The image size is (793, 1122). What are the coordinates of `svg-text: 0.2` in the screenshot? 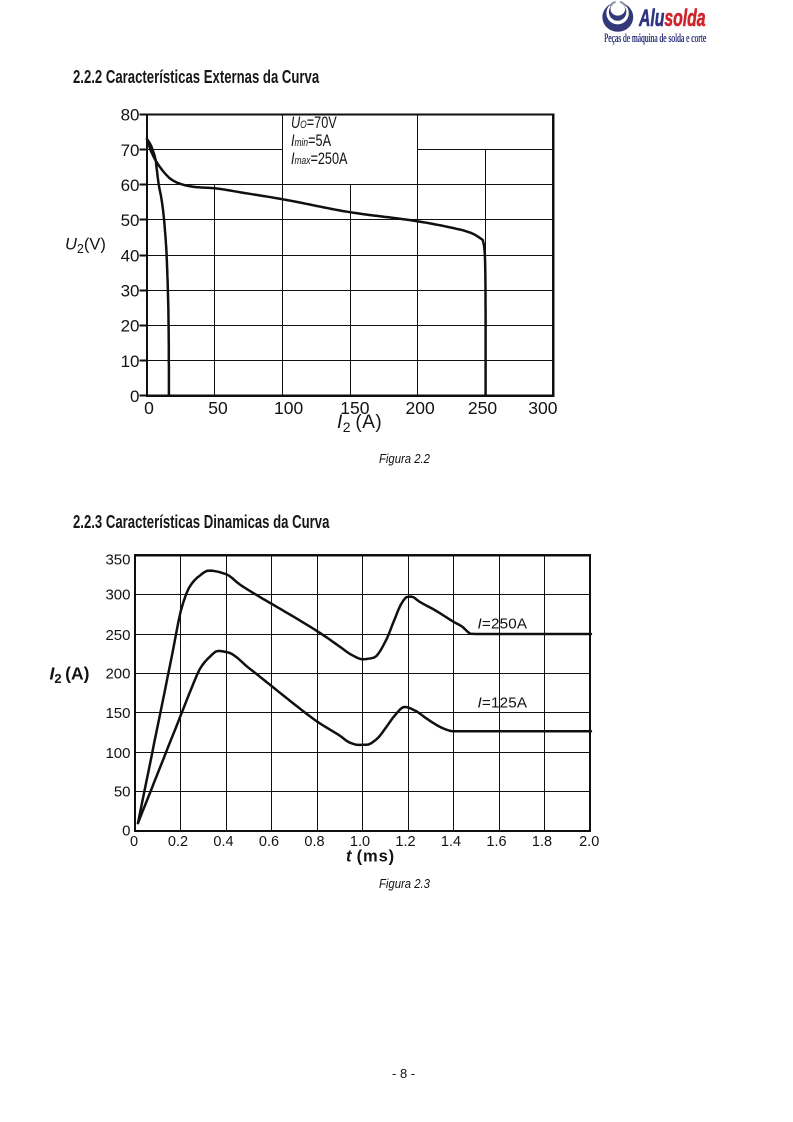 It's located at (178, 842).